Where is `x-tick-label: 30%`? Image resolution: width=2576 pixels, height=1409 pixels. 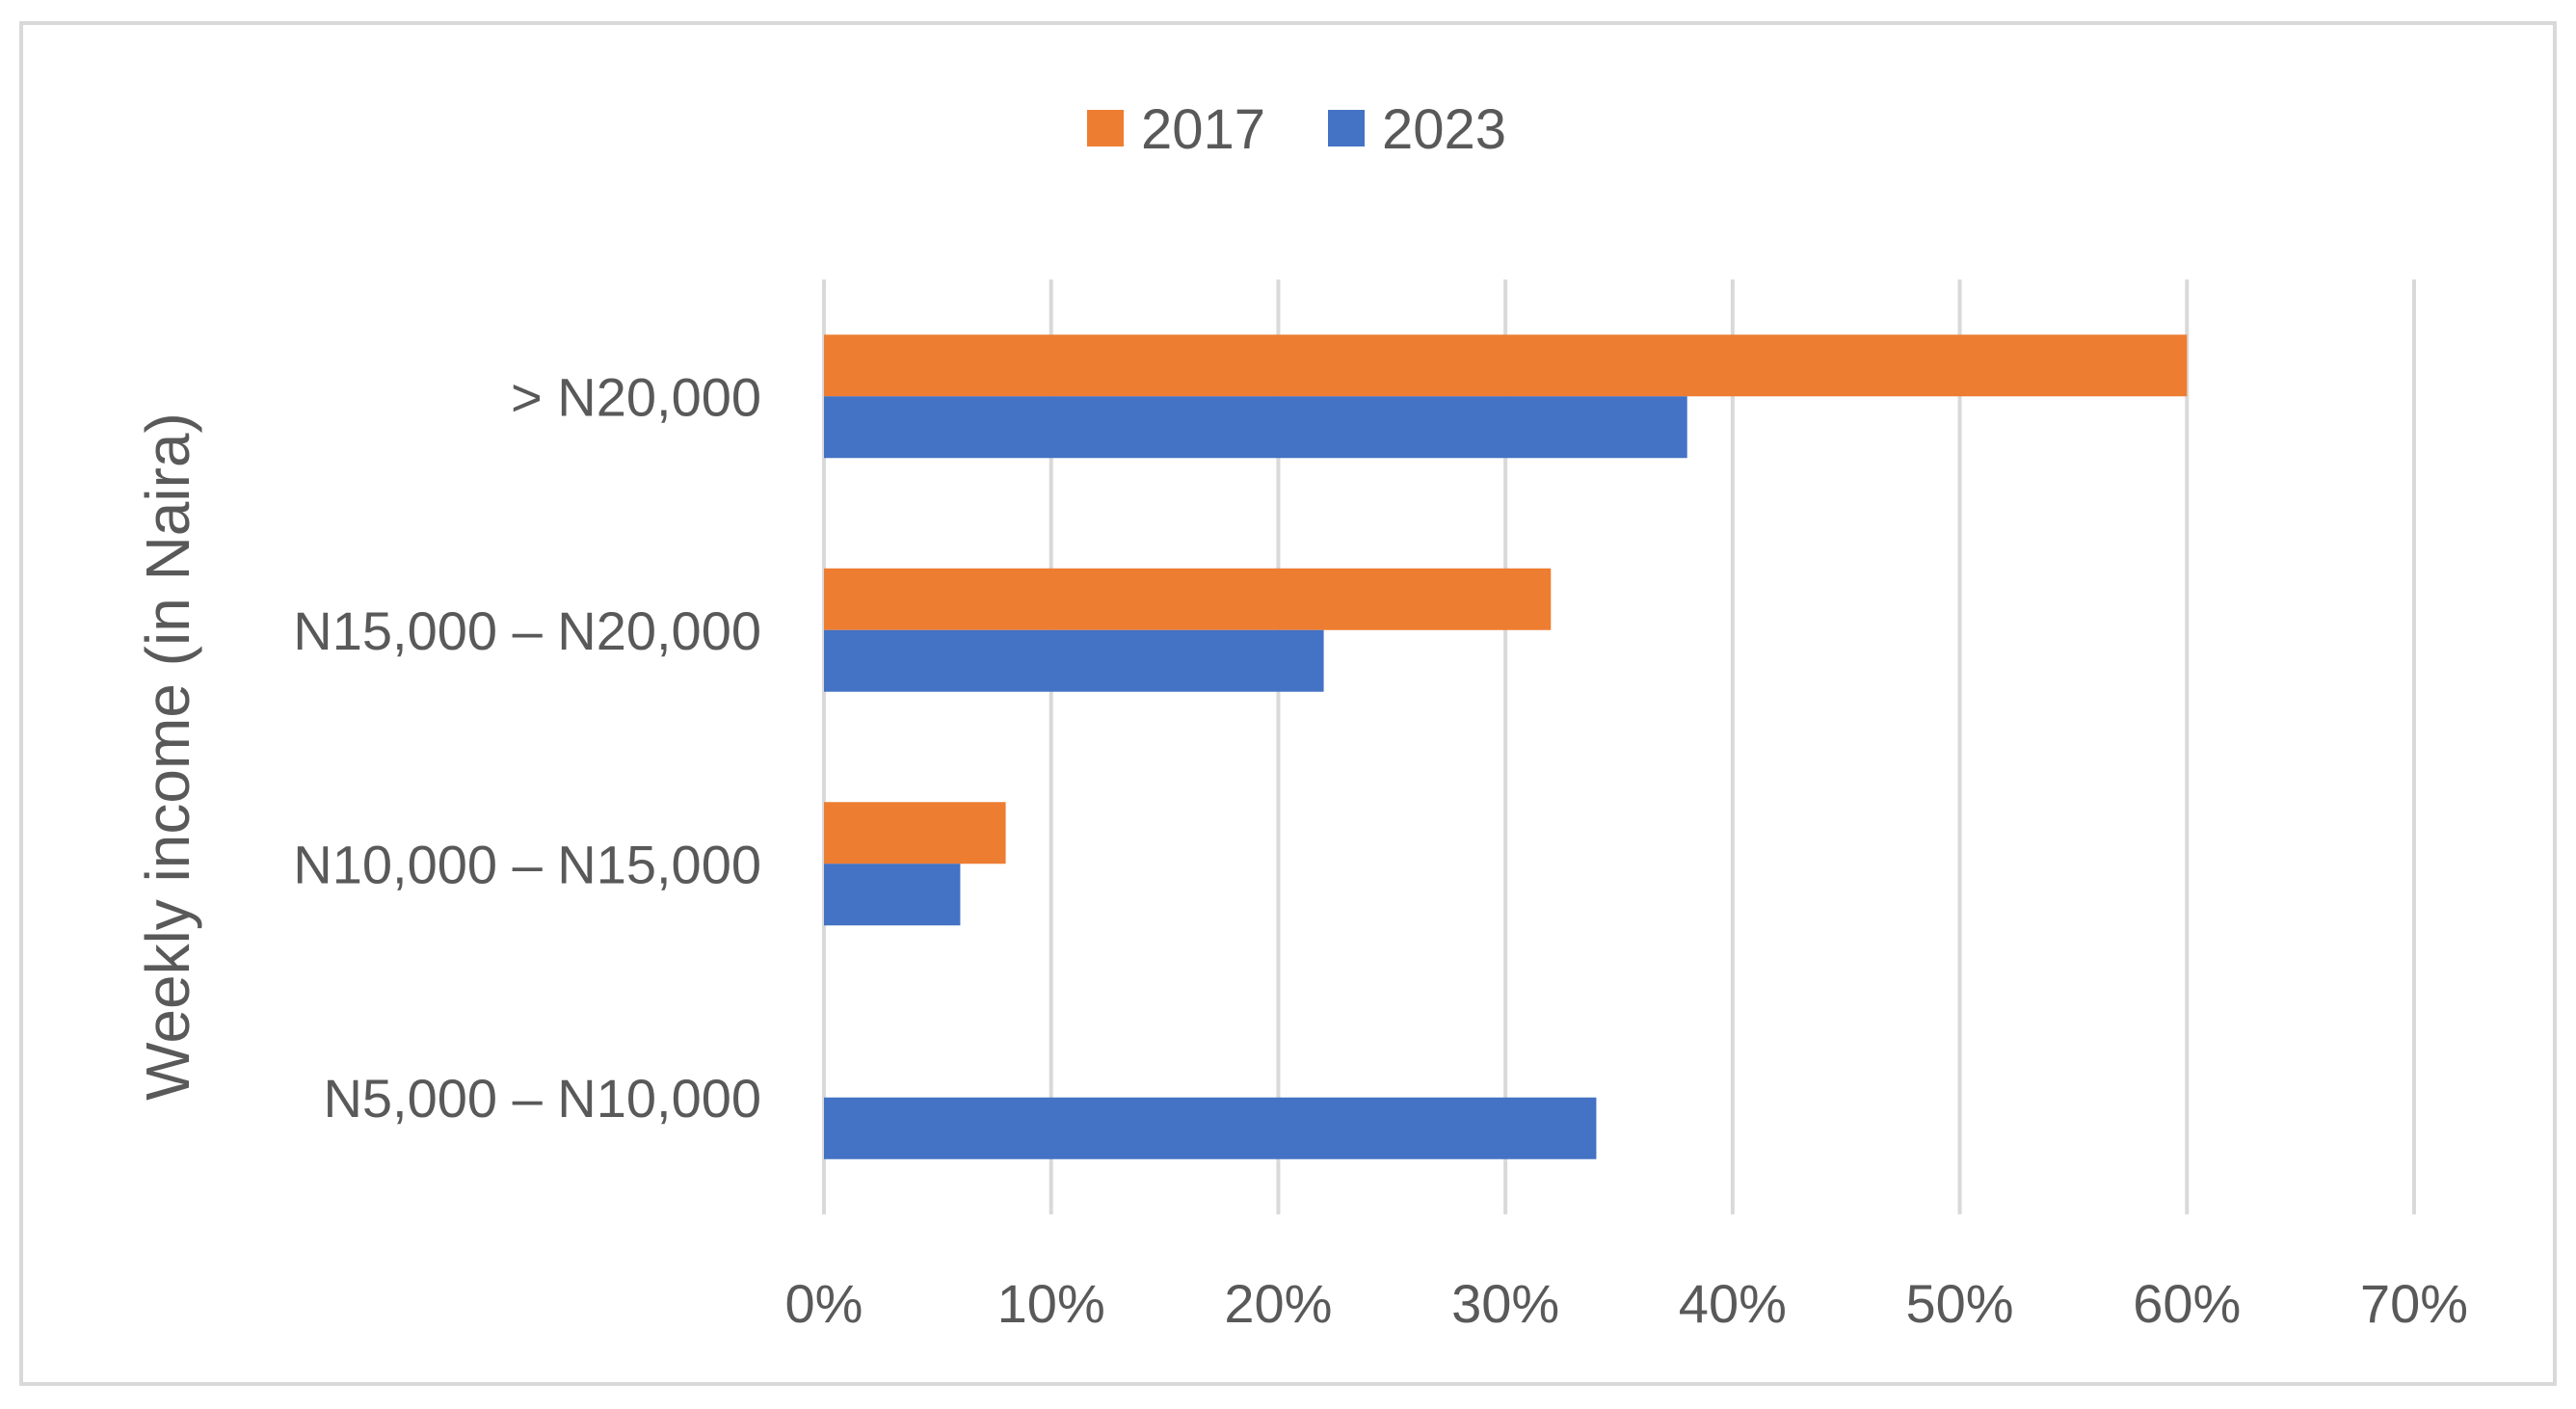 x-tick-label: 30% is located at coordinates (1505, 1304).